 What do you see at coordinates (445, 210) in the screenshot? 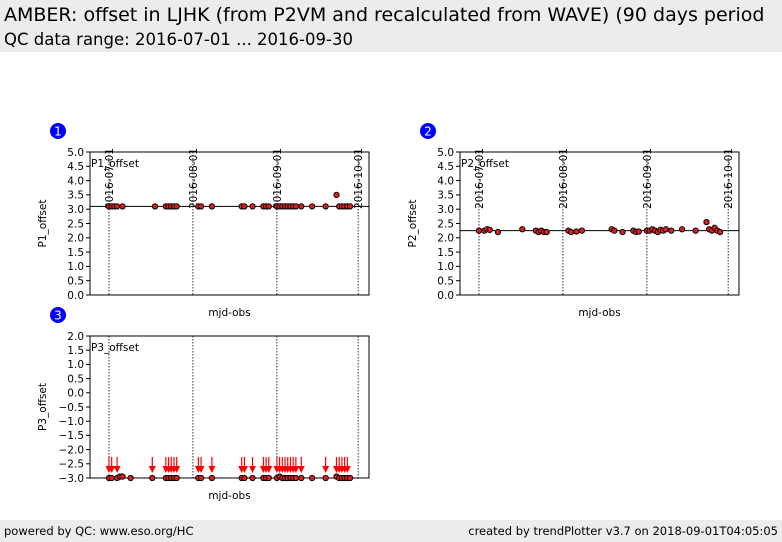
I see `y-tick-label: 3.0` at bounding box center [445, 210].